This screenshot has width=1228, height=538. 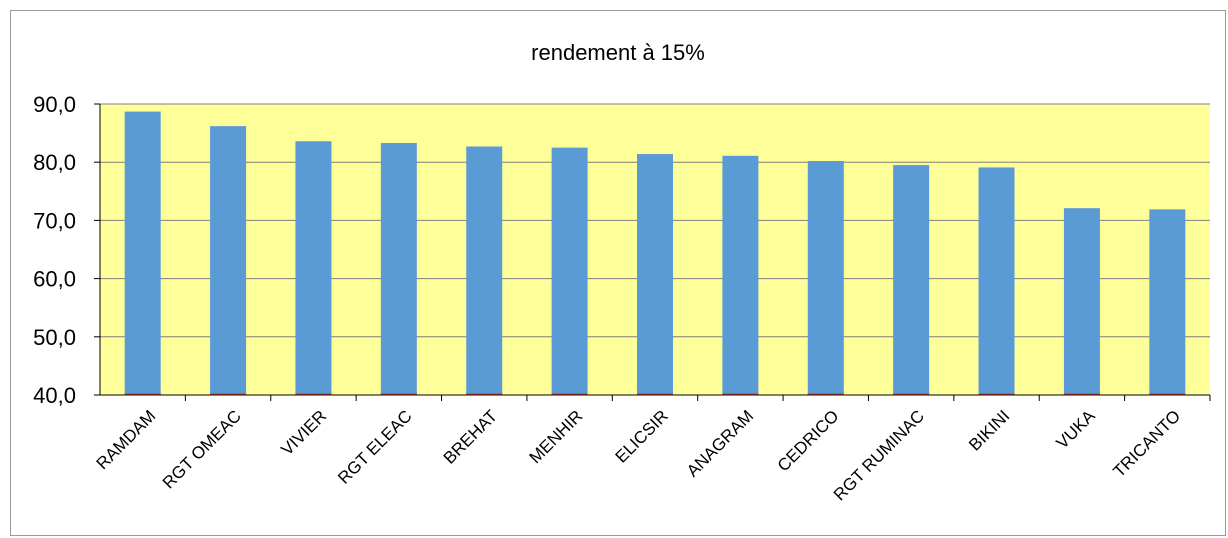 I want to click on x-tick-label: TRICANTO, so click(x=1146, y=443).